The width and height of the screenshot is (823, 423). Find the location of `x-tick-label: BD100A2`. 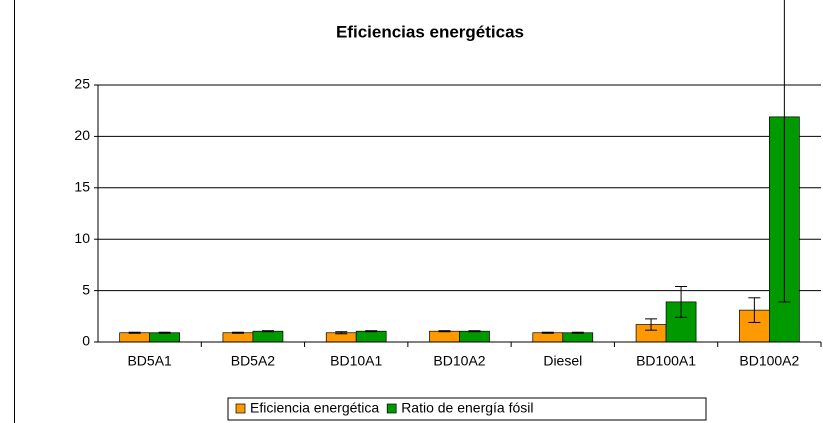

x-tick-label: BD100A2 is located at coordinates (769, 361).